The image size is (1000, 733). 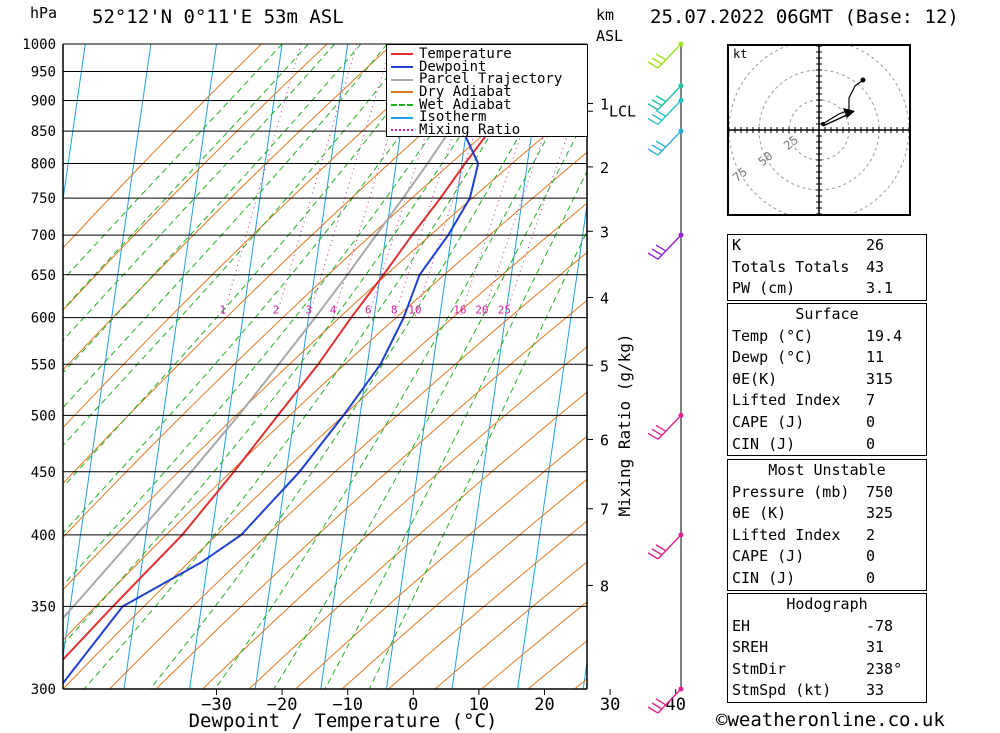 What do you see at coordinates (849, 113) in the screenshot?
I see `storm-motion-arrowhead` at bounding box center [849, 113].